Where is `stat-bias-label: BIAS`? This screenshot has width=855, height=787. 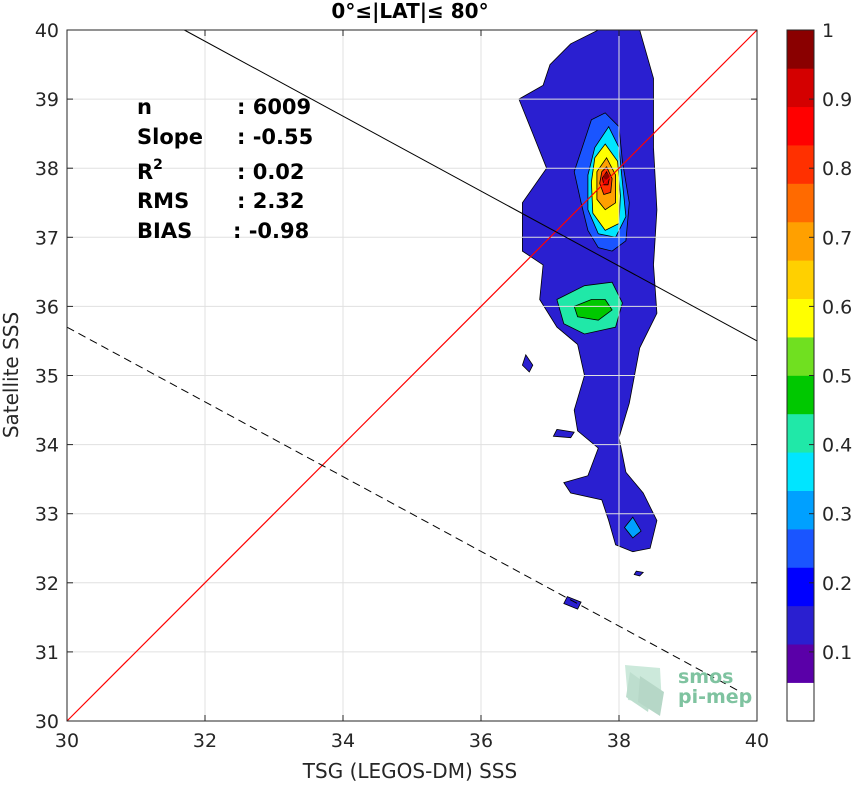
stat-bias-label: BIAS is located at coordinates (164, 231).